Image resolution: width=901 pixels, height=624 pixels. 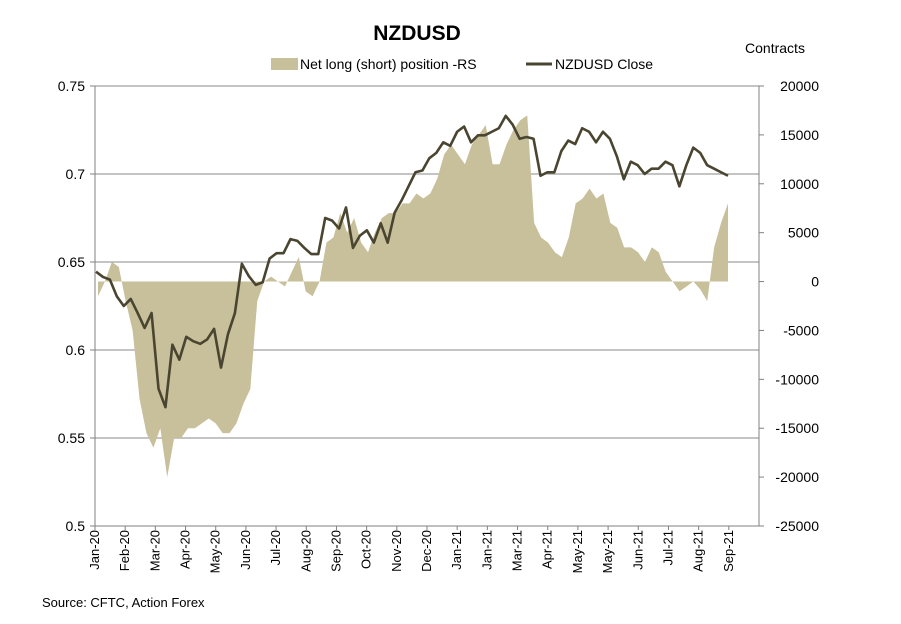 I want to click on right-tick-label: 0, so click(x=815, y=282).